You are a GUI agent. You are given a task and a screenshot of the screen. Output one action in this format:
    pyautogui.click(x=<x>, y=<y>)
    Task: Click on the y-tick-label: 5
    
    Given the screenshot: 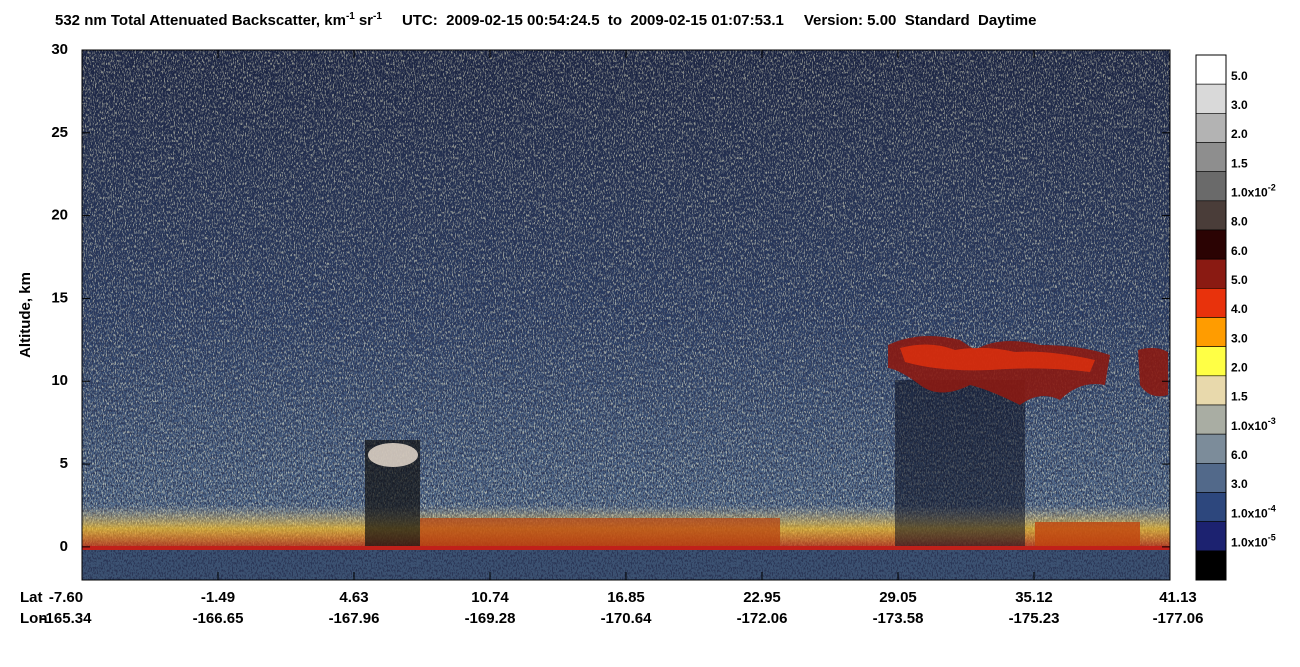 What is the action you would take?
    pyautogui.click(x=64, y=463)
    